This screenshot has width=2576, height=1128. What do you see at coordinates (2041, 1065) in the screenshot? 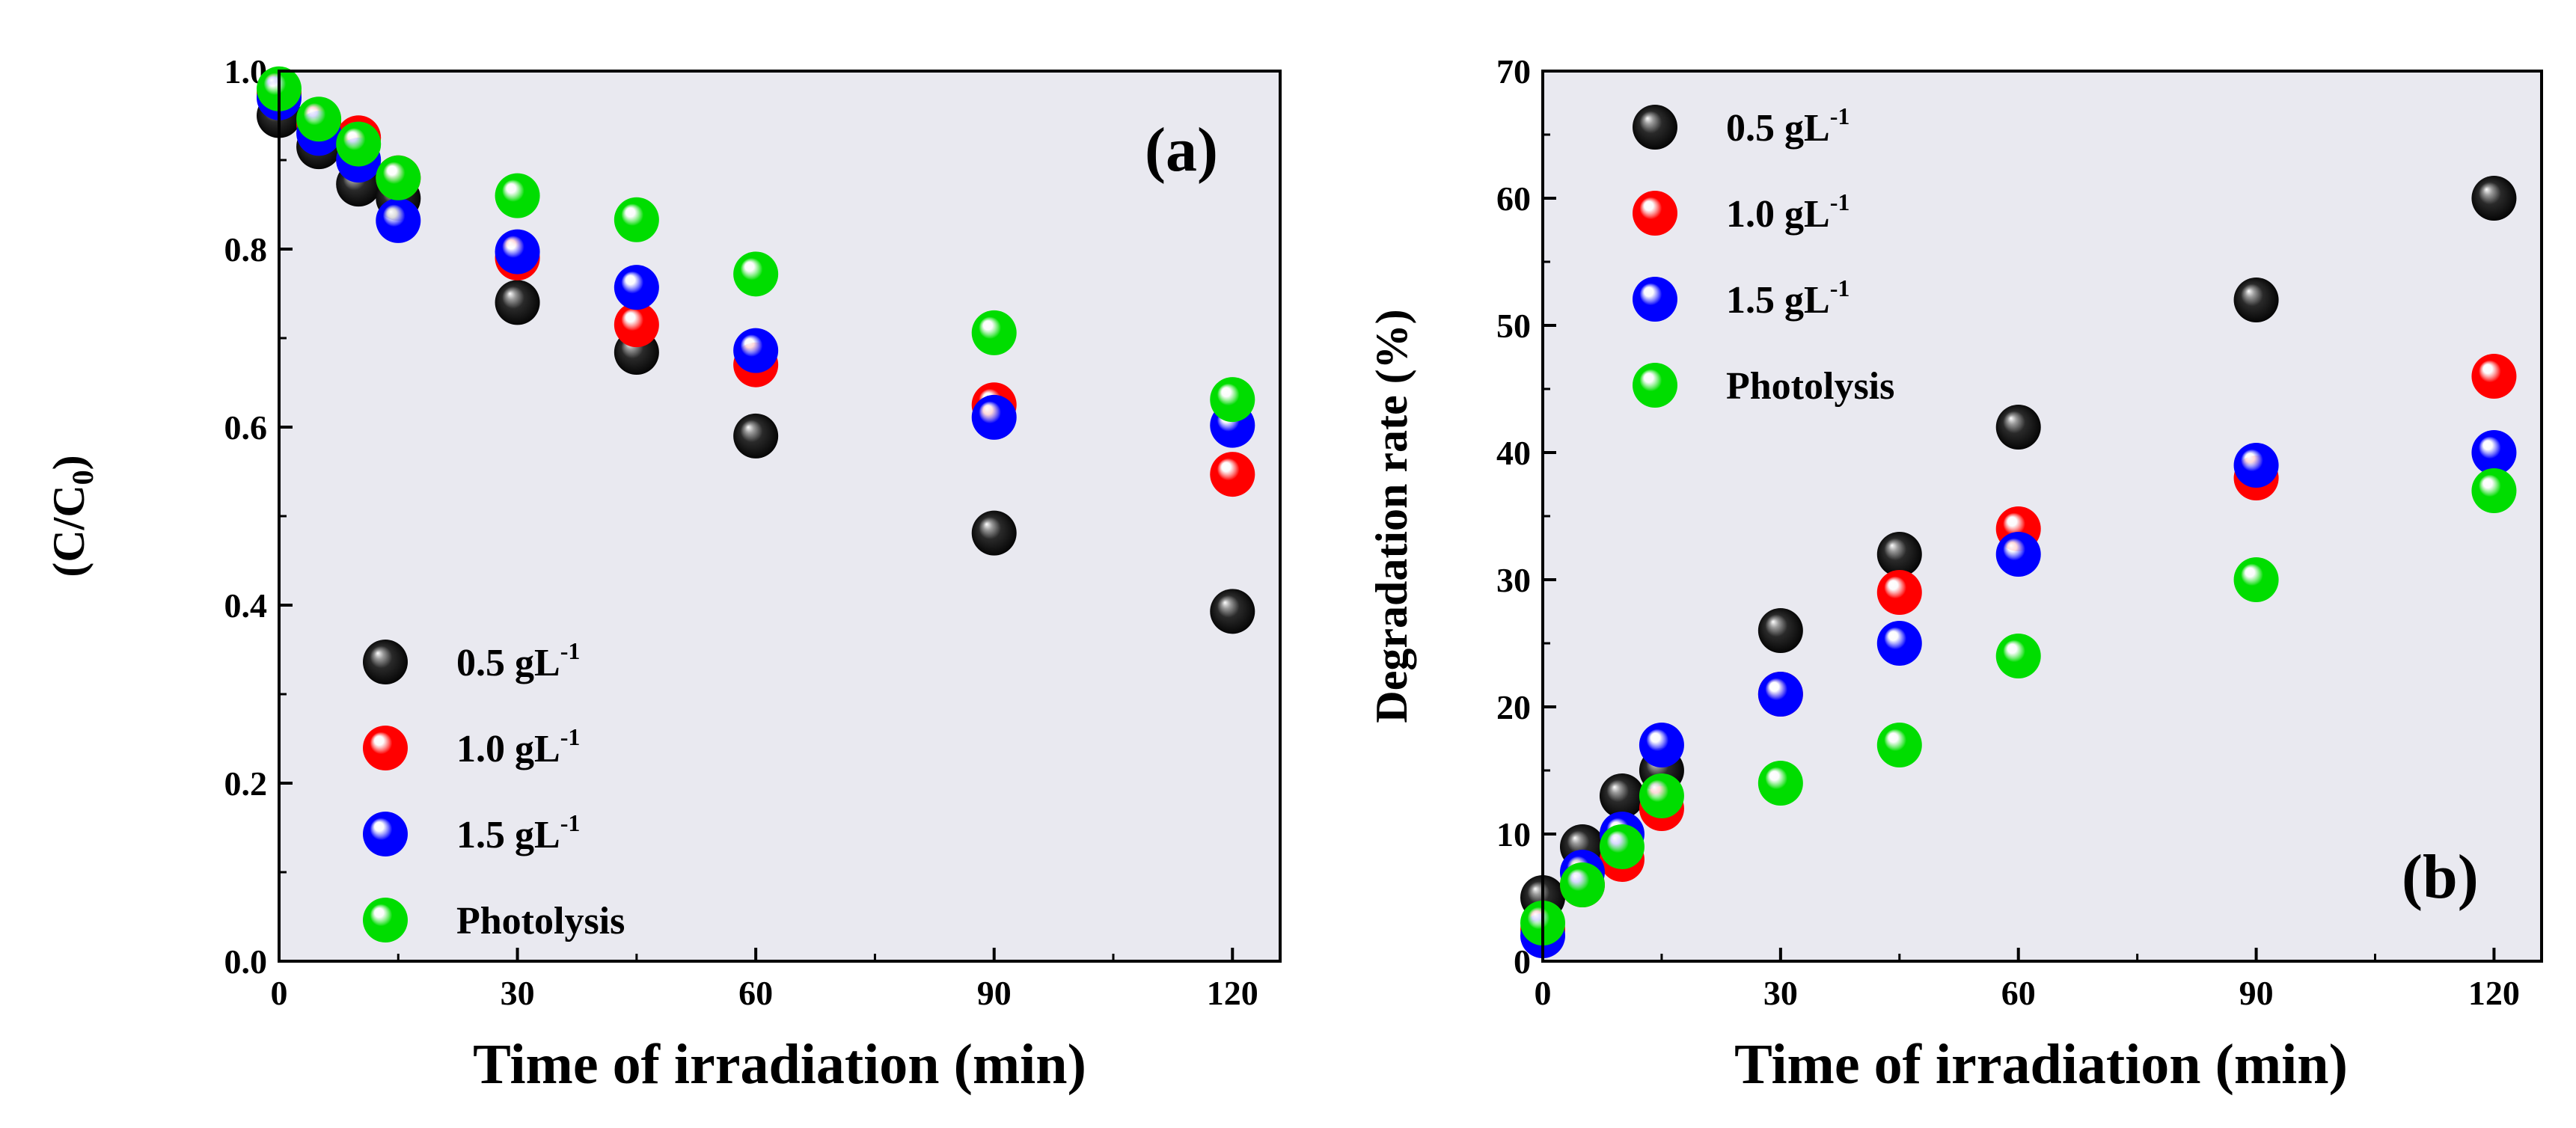
I see `x-axis-title-b: Time of irradiation (min)` at bounding box center [2041, 1065].